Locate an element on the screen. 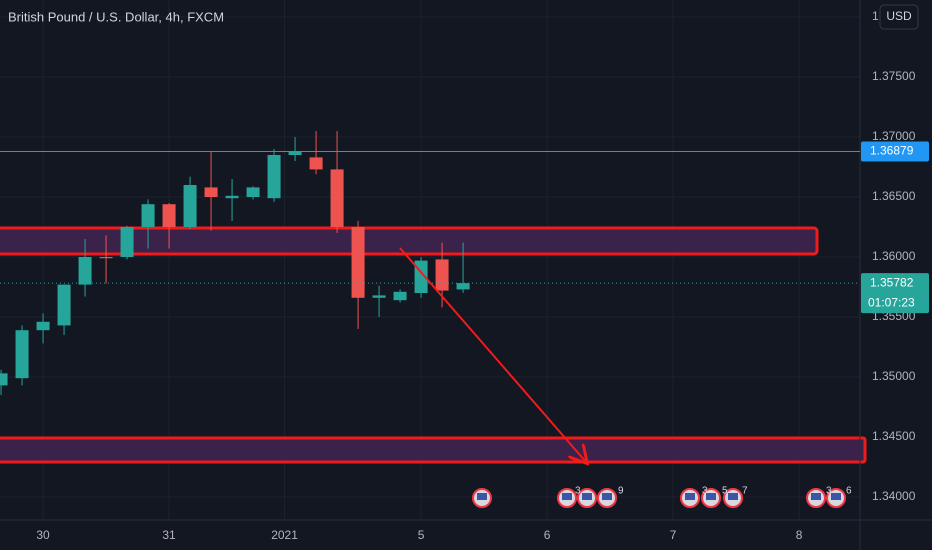 This screenshot has height=550, width=932. x-tick-label: 8 is located at coordinates (799, 535).